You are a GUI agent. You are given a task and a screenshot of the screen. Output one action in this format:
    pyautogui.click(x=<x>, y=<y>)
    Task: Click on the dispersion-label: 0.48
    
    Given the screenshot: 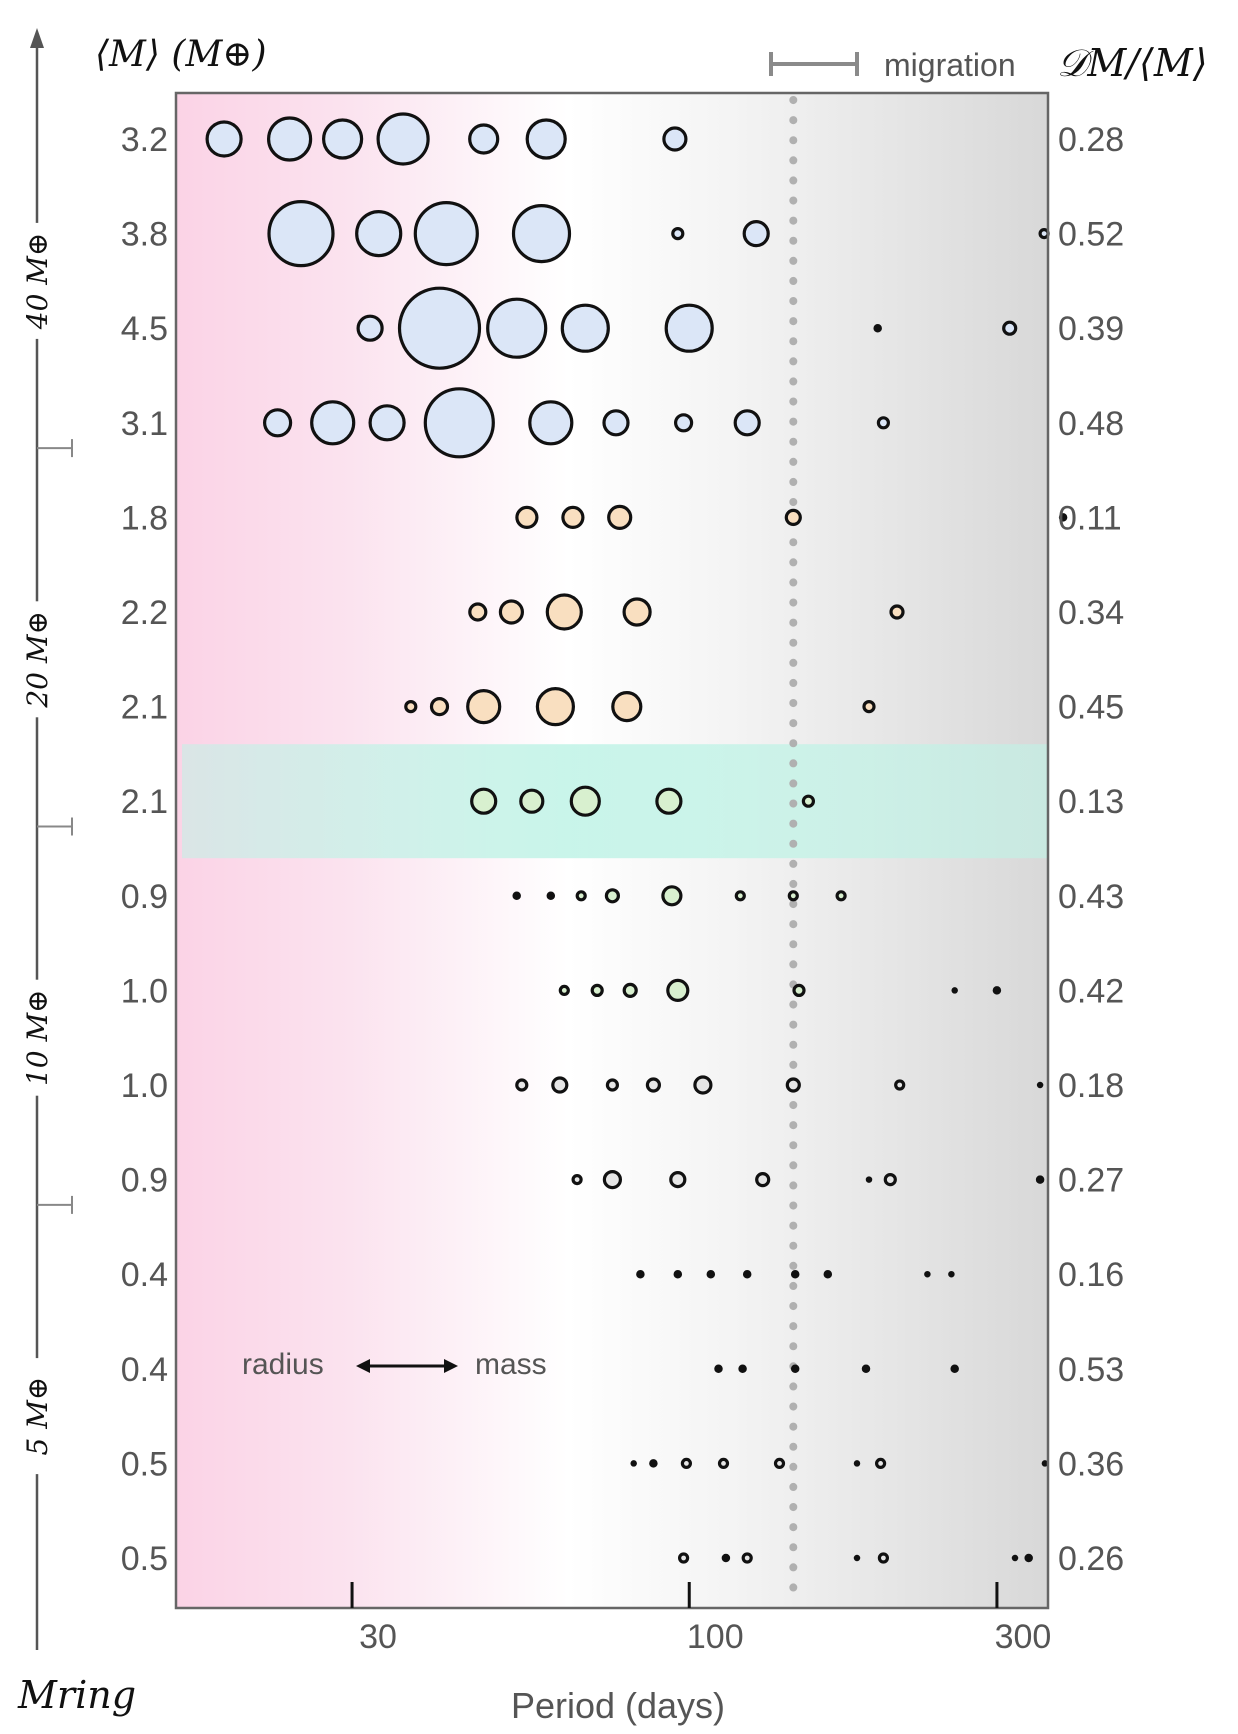 What is the action you would take?
    pyautogui.click(x=1091, y=424)
    